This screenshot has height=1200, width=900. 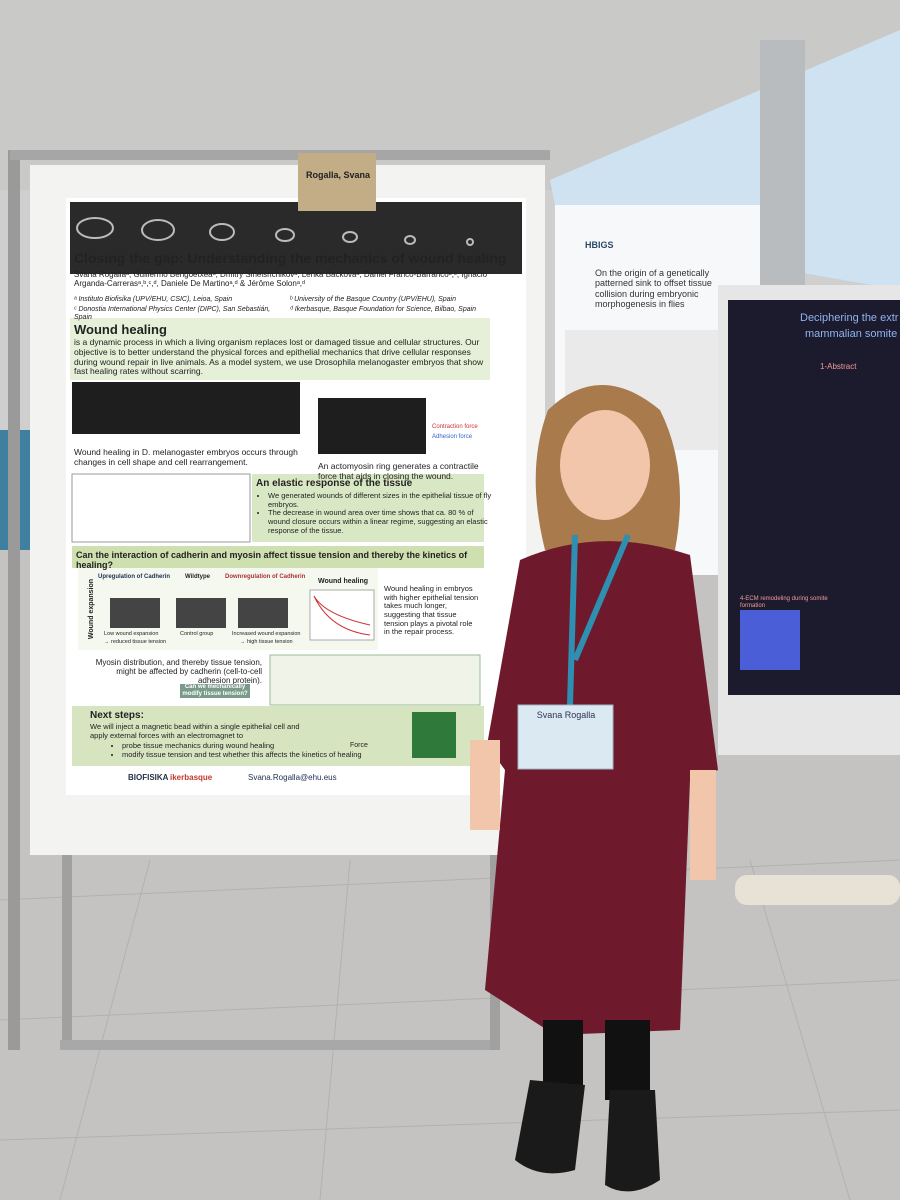 What do you see at coordinates (117, 715) in the screenshot?
I see `section-heading: Next steps:` at bounding box center [117, 715].